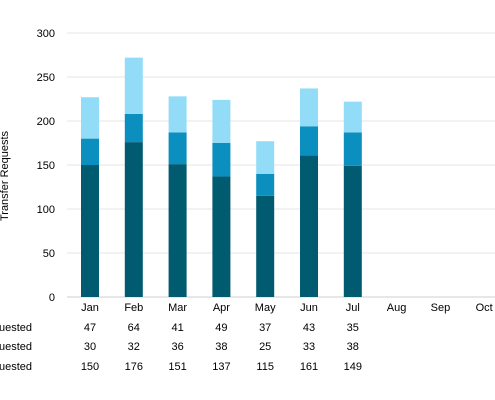  I want to click on y-tick-label: 100, so click(46, 210).